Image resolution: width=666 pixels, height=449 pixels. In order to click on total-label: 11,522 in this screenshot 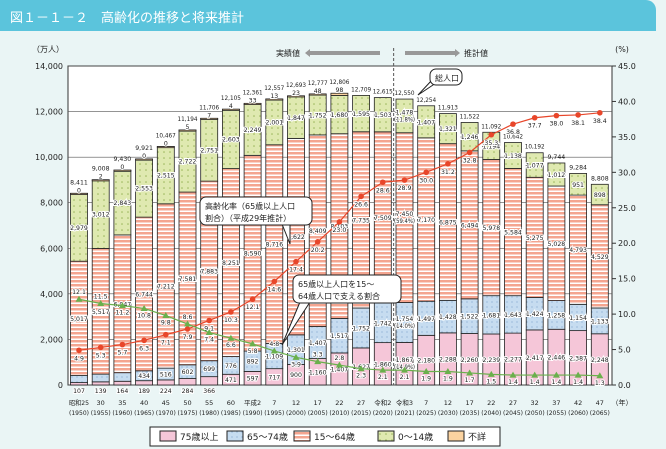, I will do `click(470, 116)`.